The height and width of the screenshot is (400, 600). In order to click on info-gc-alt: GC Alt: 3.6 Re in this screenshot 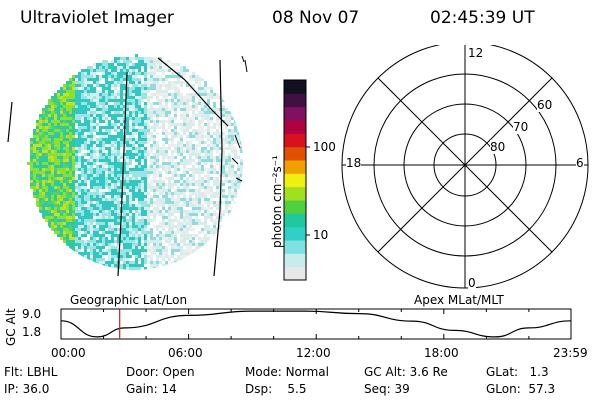, I will do `click(406, 372)`.